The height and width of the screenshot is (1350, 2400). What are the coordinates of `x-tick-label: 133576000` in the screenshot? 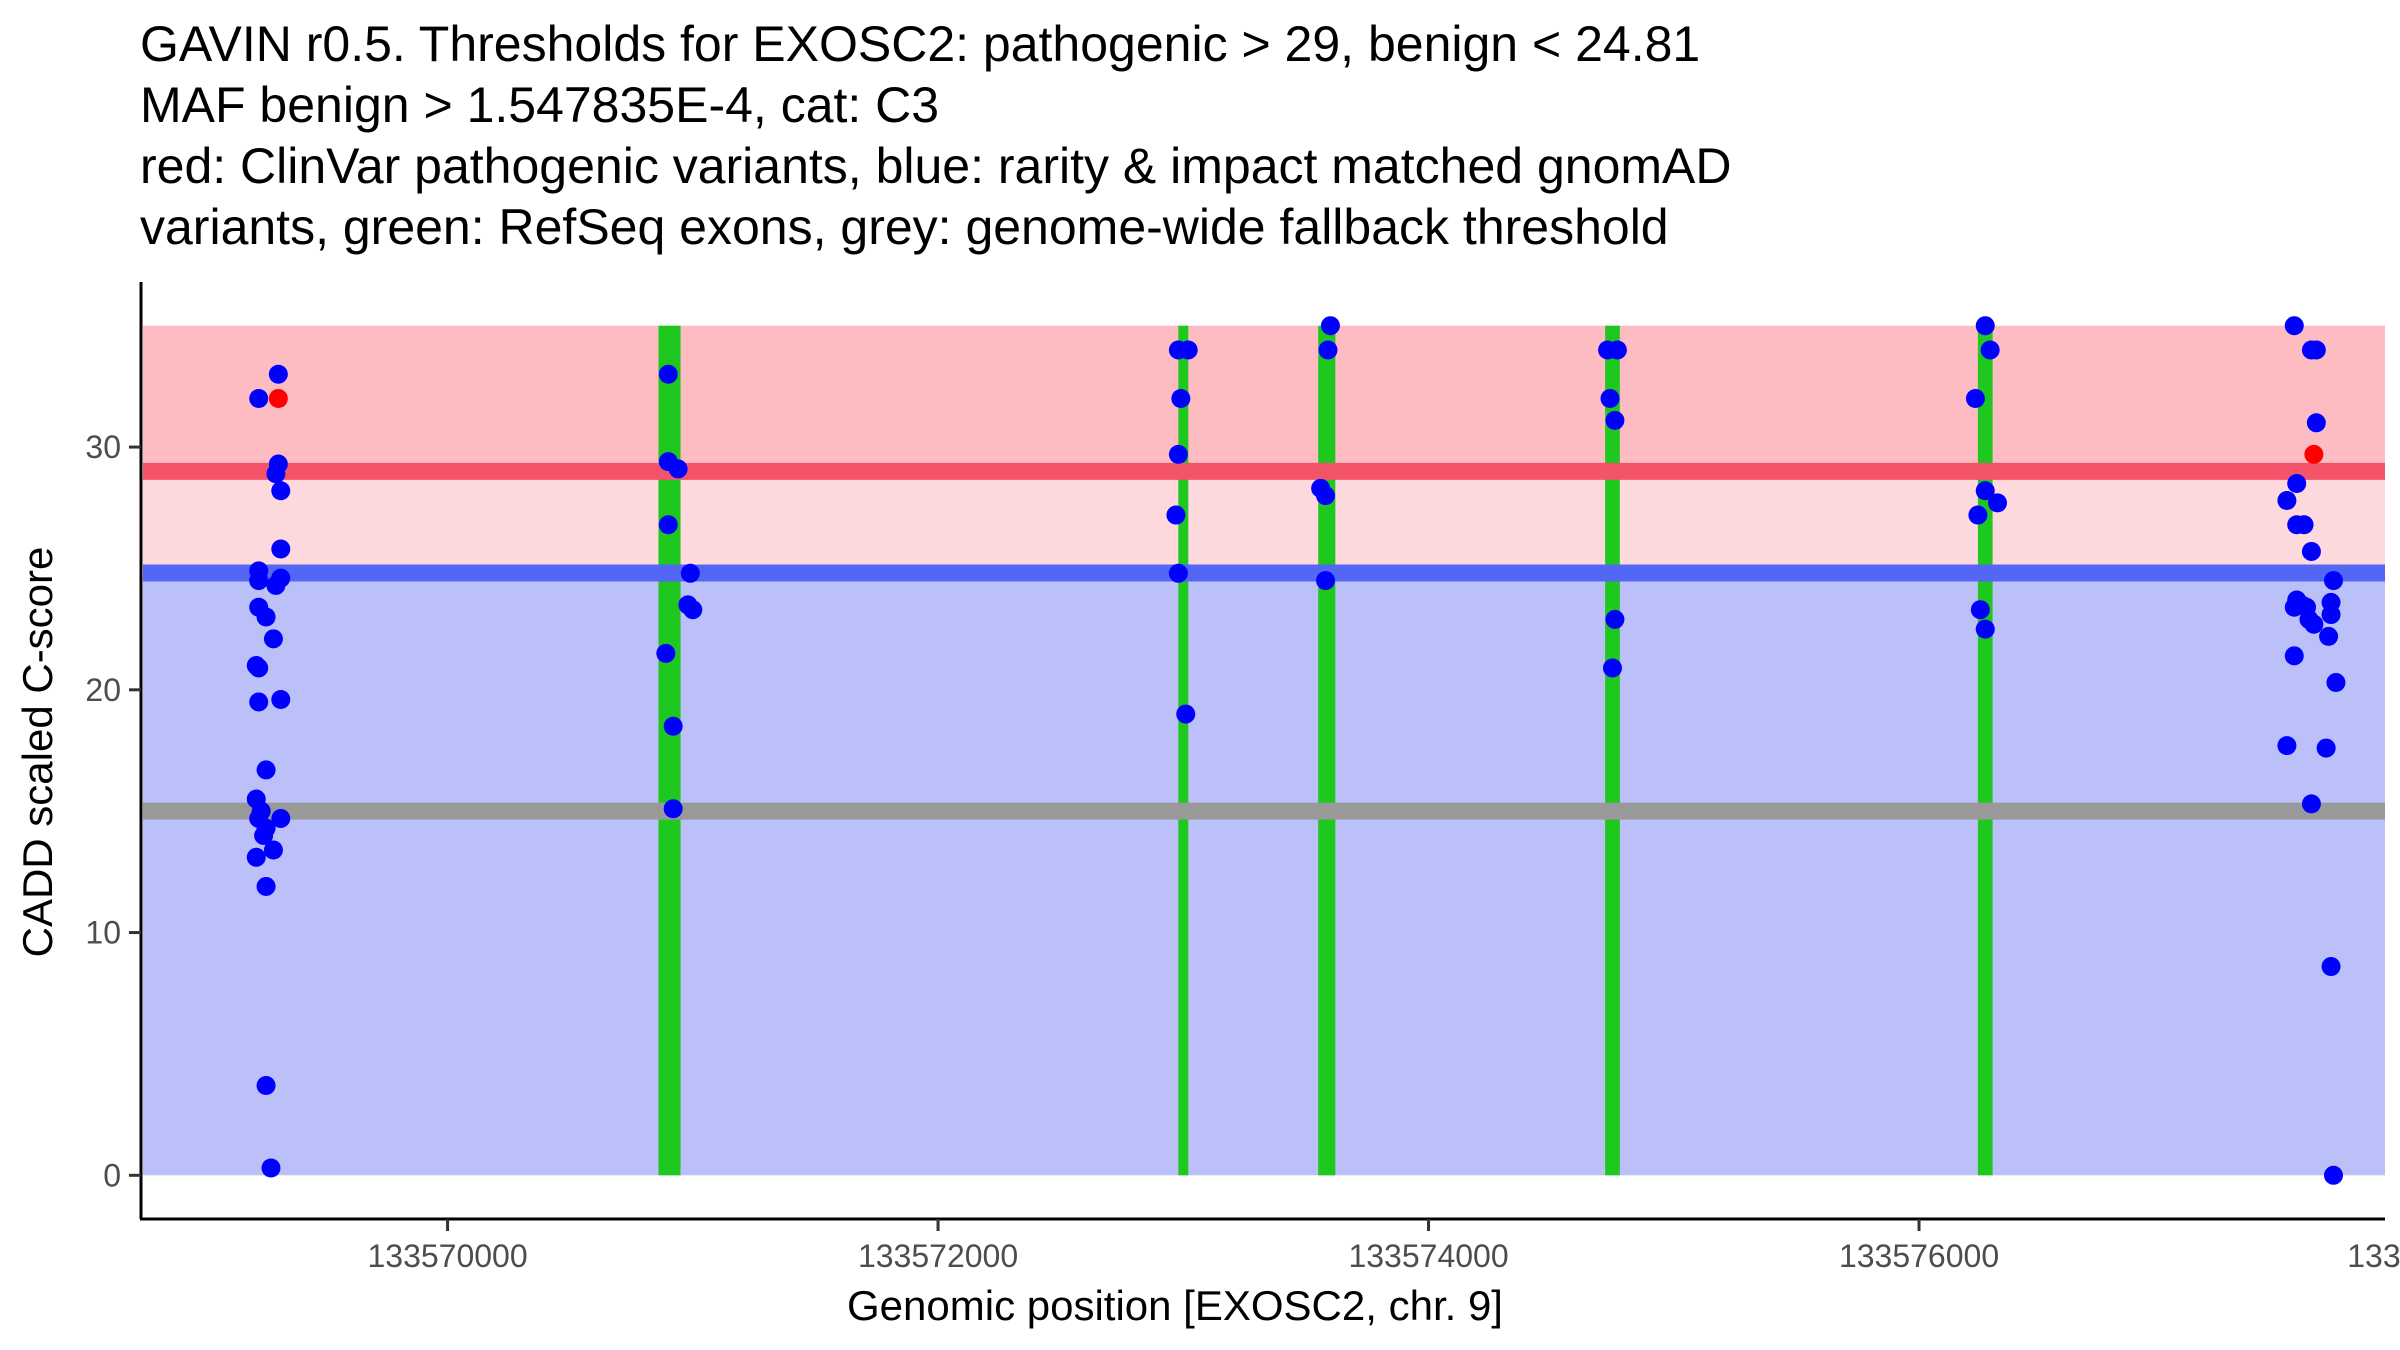 It's located at (1919, 1256).